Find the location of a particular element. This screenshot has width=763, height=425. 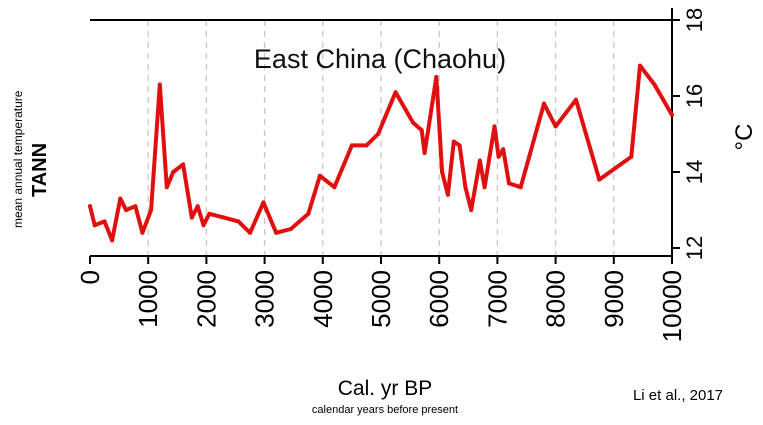

x-tick-label: 4000 is located at coordinates (323, 299).